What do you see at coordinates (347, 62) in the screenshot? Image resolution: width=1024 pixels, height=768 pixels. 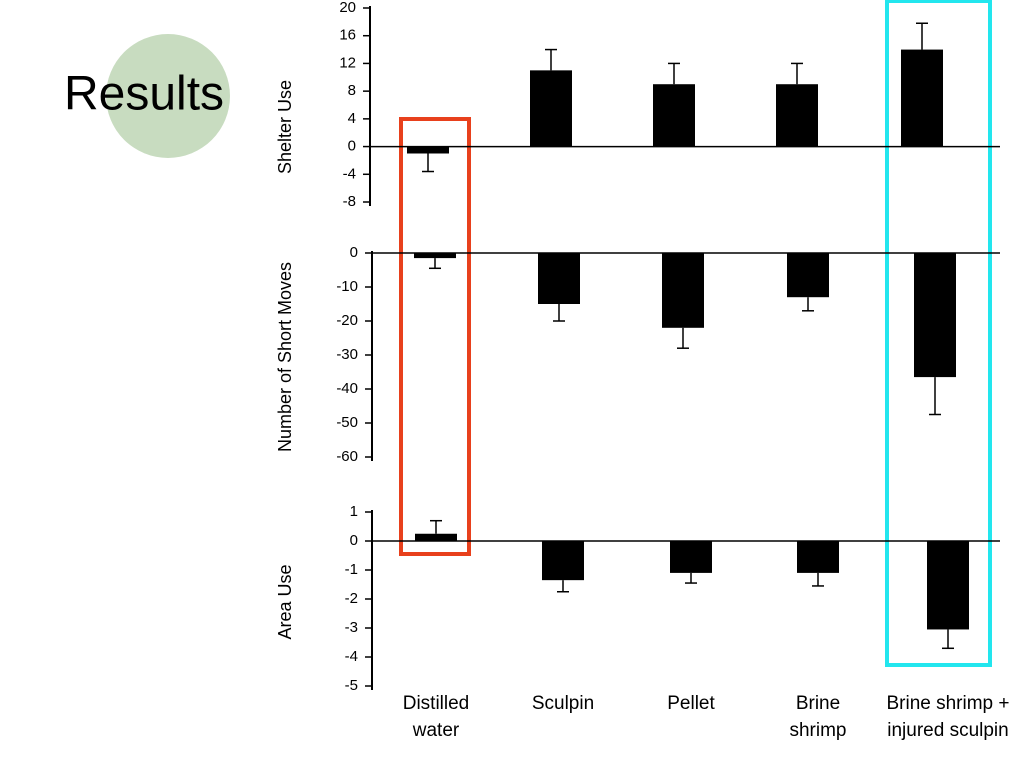 I see `y-tick-label: 12` at bounding box center [347, 62].